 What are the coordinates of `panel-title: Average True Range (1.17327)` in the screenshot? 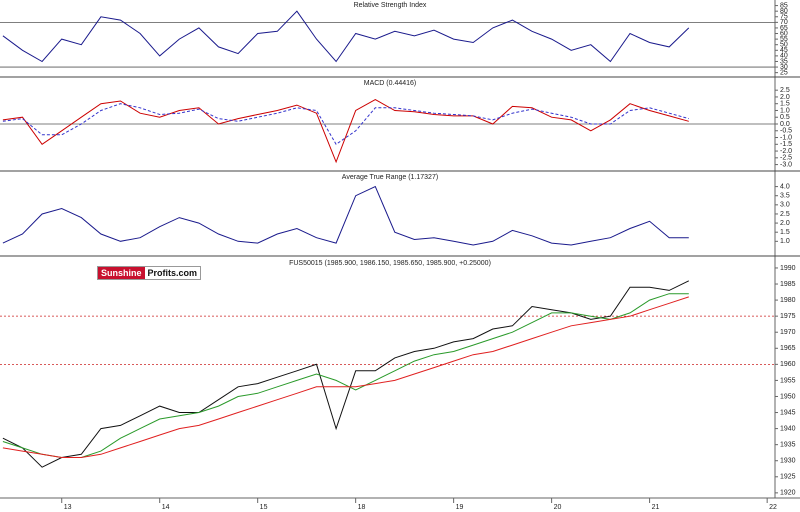 It's located at (390, 177).